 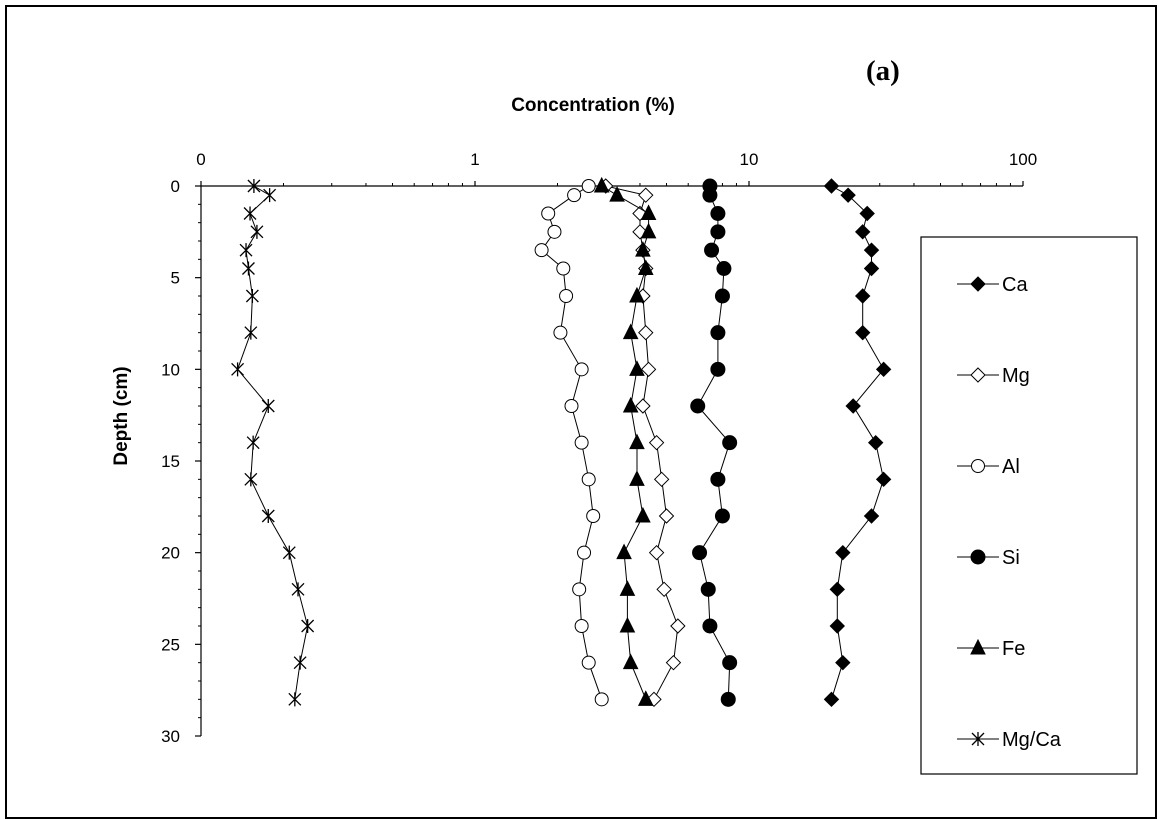 I want to click on legend-label: Fe, so click(x=1013, y=649).